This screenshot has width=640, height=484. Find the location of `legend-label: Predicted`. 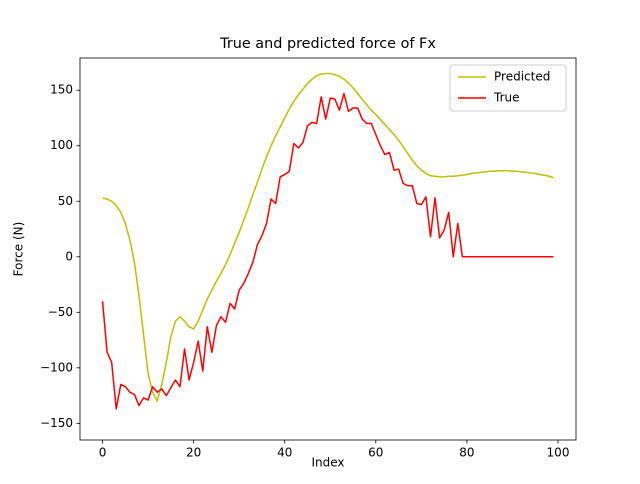

legend-label: Predicted is located at coordinates (522, 77).